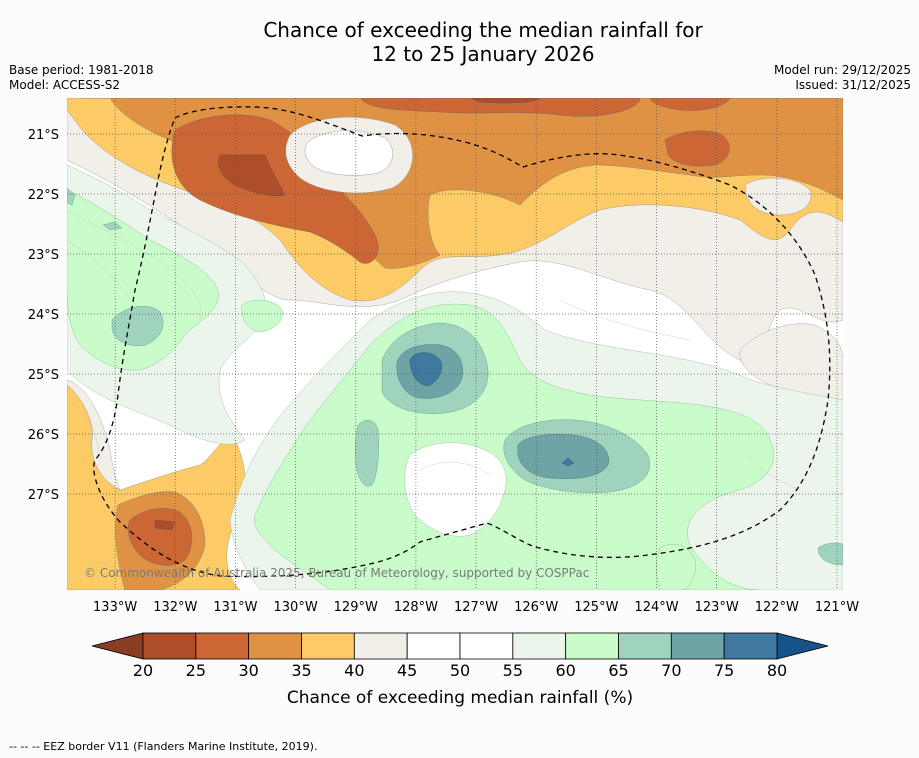 The height and width of the screenshot is (758, 919). Describe the element at coordinates (565, 670) in the screenshot. I see `colorbar-tick-label: 60` at that location.